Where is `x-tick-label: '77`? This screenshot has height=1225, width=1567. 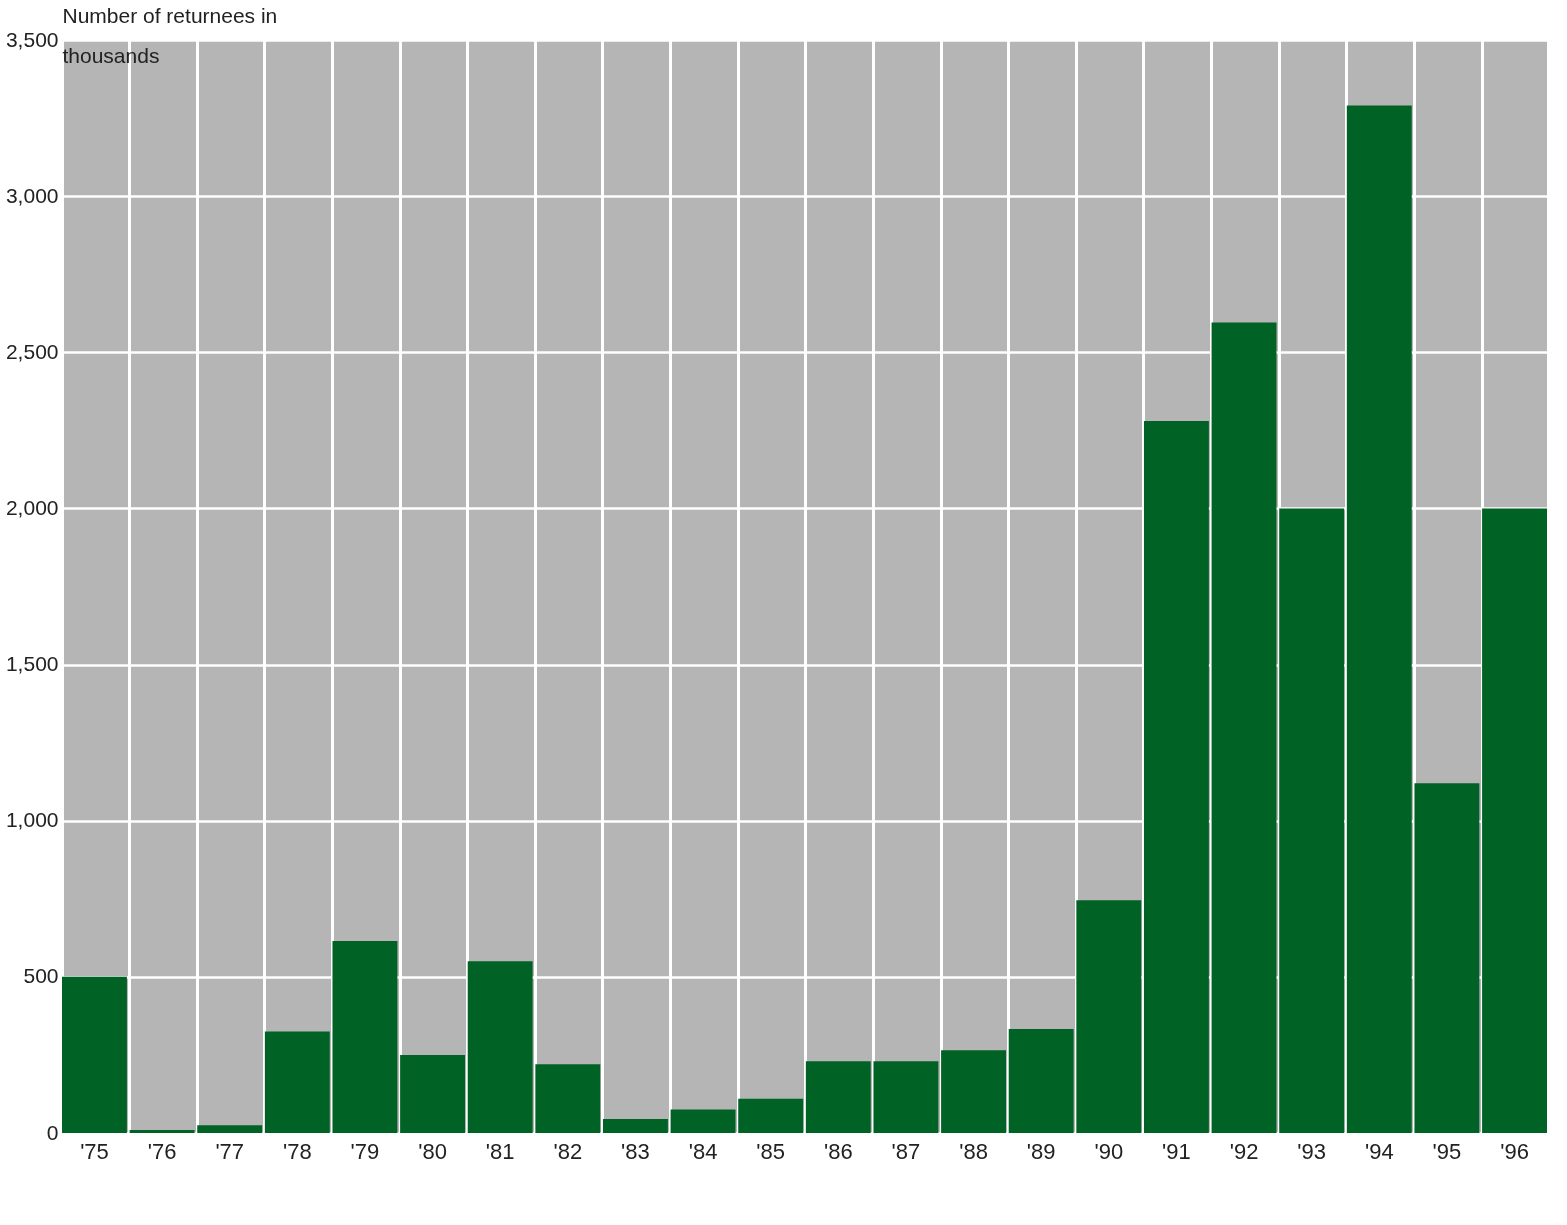 x-tick-label: '77 is located at coordinates (230, 1151).